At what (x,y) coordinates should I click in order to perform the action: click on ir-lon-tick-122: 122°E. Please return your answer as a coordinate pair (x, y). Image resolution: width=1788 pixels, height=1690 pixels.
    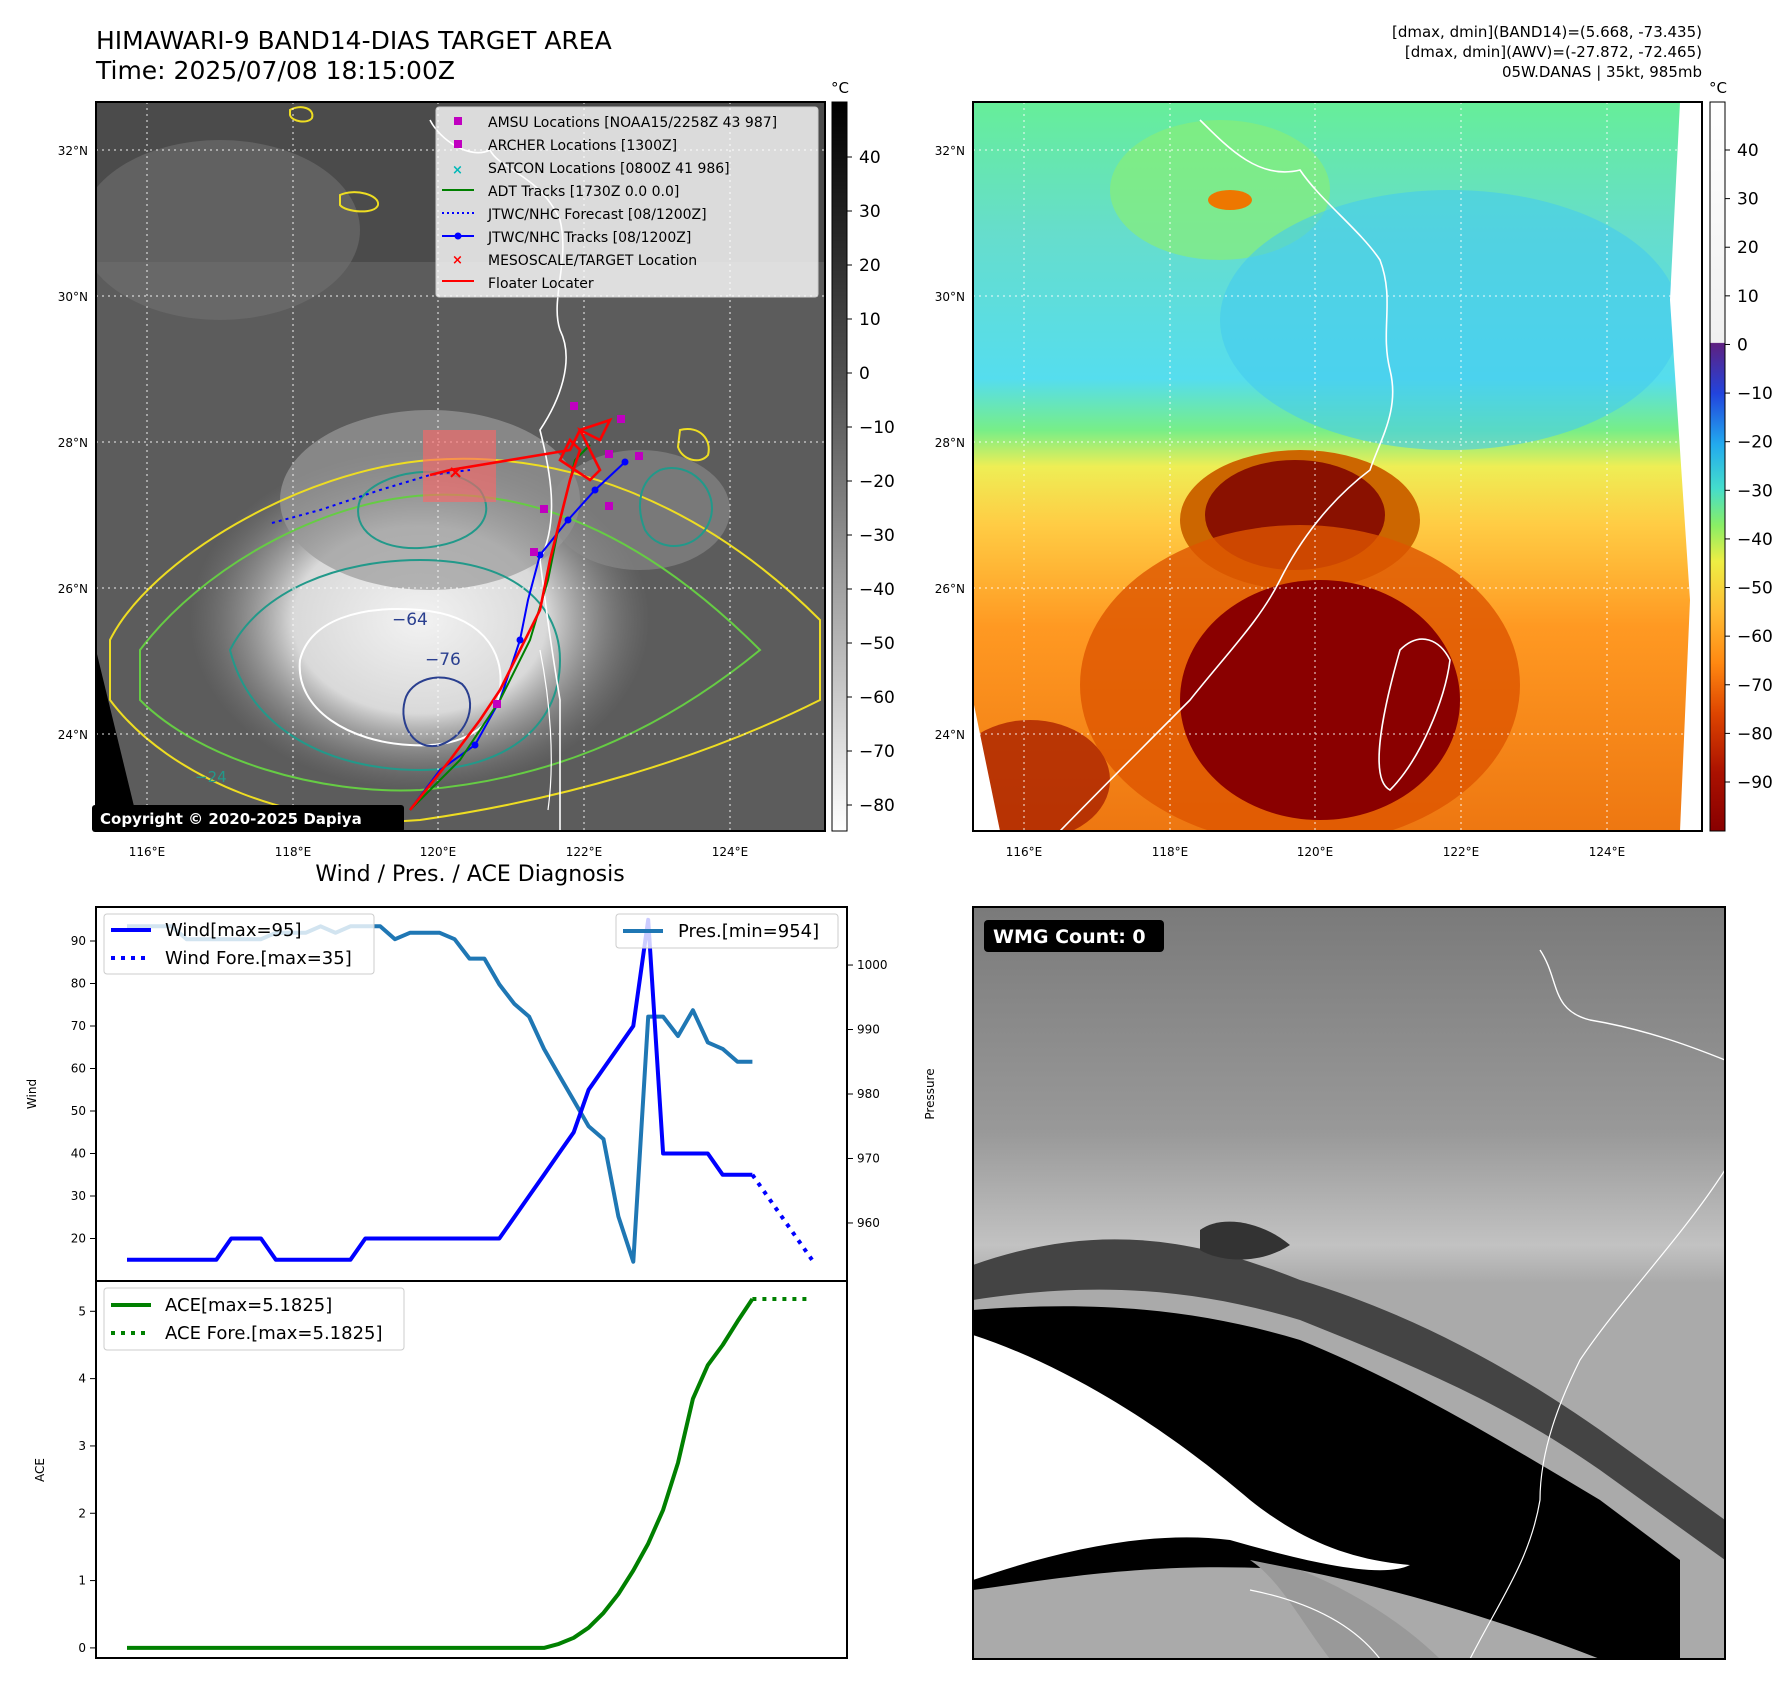
    Looking at the image, I should click on (584, 852).